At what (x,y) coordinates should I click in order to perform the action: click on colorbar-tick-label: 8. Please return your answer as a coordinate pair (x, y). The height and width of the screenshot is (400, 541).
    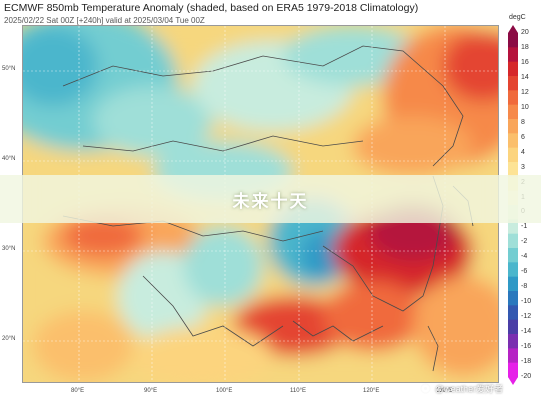
    Looking at the image, I should click on (523, 122).